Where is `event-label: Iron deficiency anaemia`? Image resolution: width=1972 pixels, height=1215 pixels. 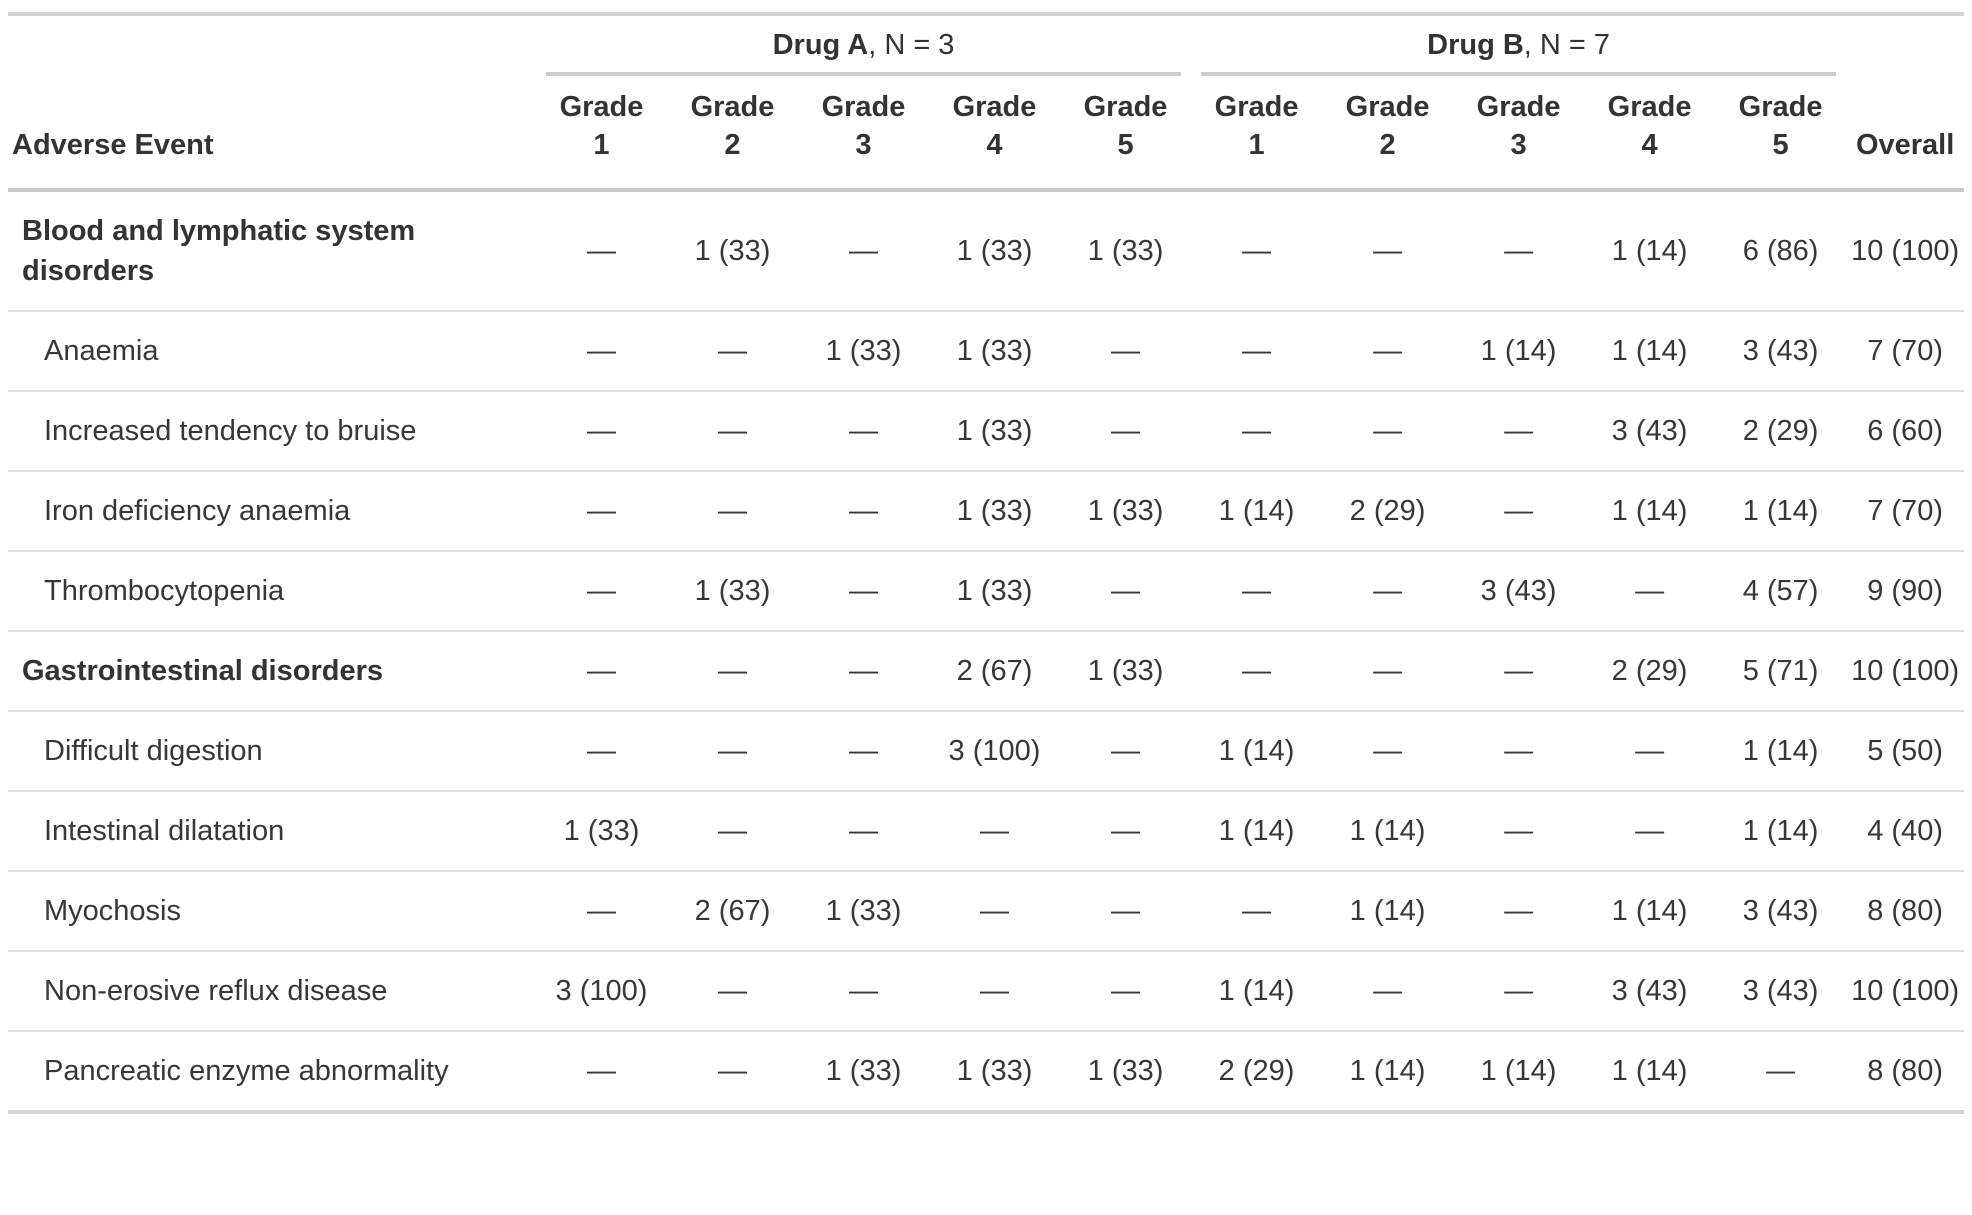
event-label: Iron deficiency anaemia is located at coordinates (272, 511).